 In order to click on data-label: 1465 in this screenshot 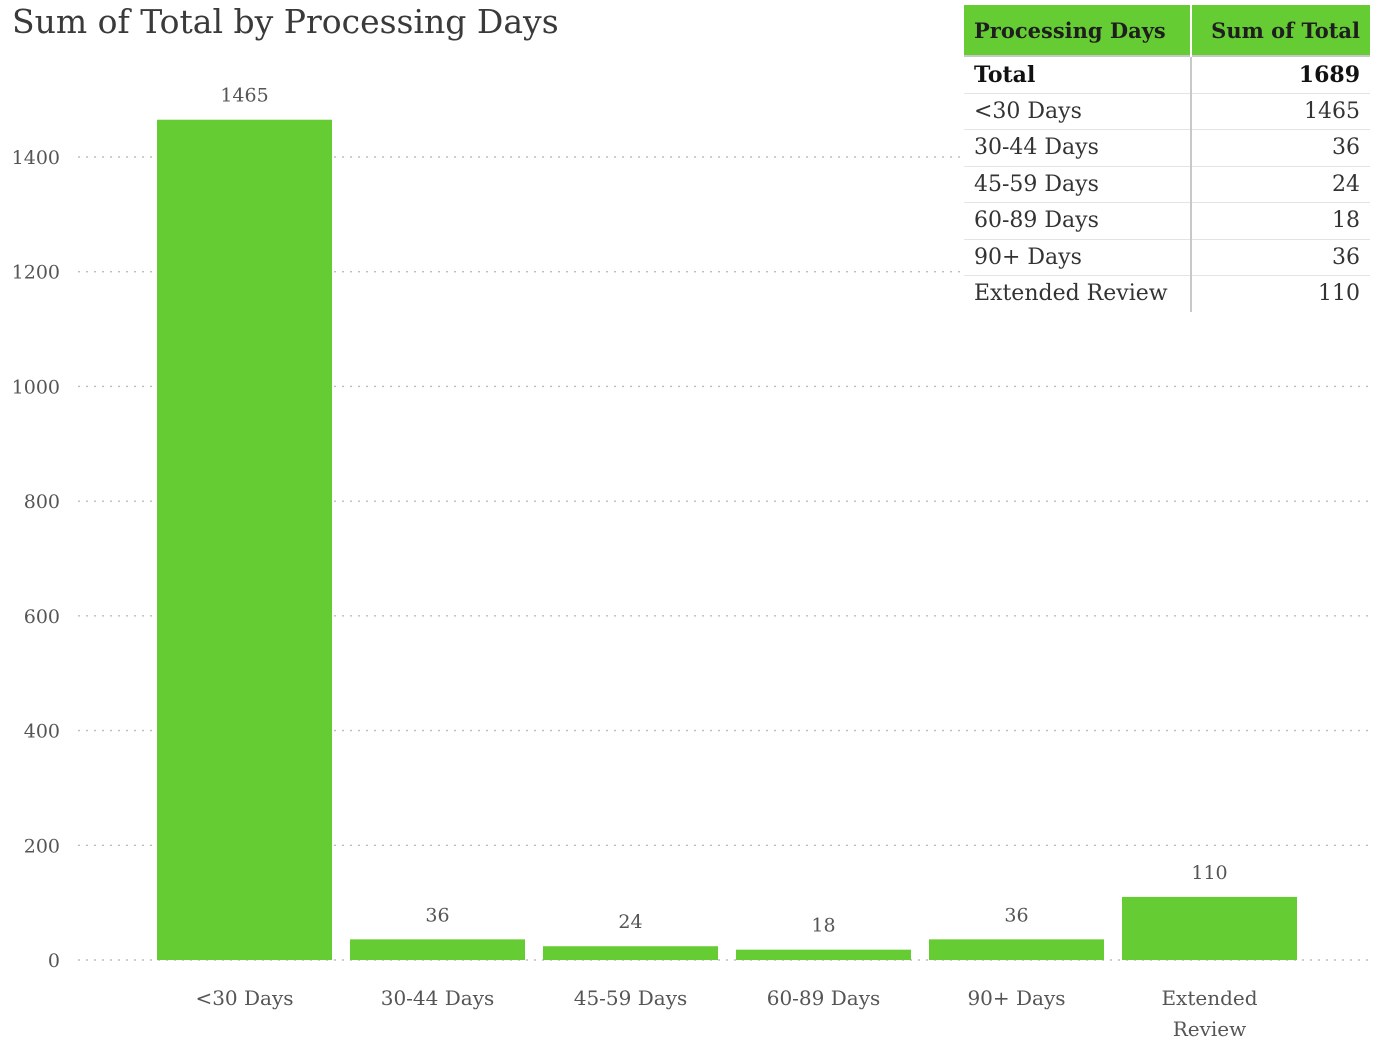, I will do `click(244, 96)`.